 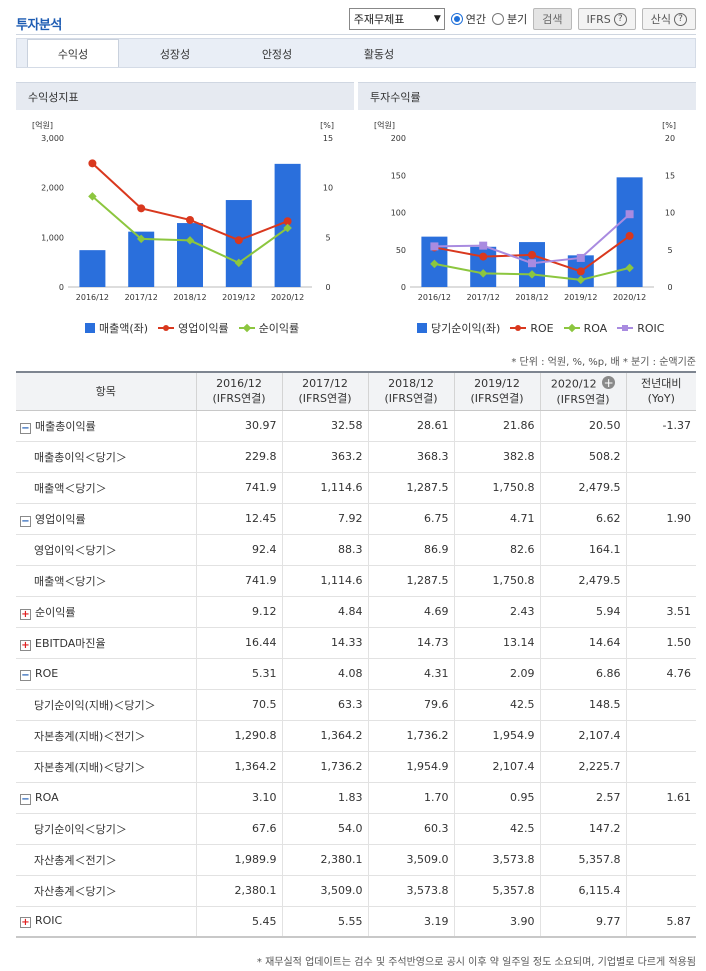 What do you see at coordinates (356, 488) in the screenshot?
I see `table-row: 매출액＜당기＞ 741.9 1,114.6 1,287.5 1,750.8 2,479.5` at bounding box center [356, 488].